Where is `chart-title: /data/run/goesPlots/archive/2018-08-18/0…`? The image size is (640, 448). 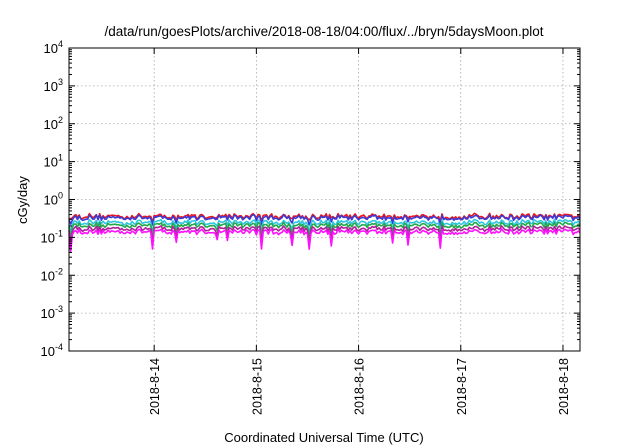
chart-title: /data/run/goesPlots/archive/2018-08-18/0… is located at coordinates (323, 31).